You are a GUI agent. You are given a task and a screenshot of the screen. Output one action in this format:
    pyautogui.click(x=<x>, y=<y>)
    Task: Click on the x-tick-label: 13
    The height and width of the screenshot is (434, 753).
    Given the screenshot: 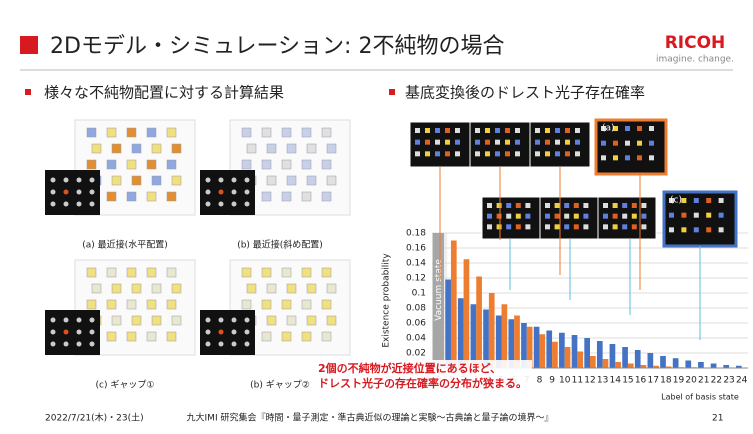 What is the action you would take?
    pyautogui.click(x=602, y=381)
    